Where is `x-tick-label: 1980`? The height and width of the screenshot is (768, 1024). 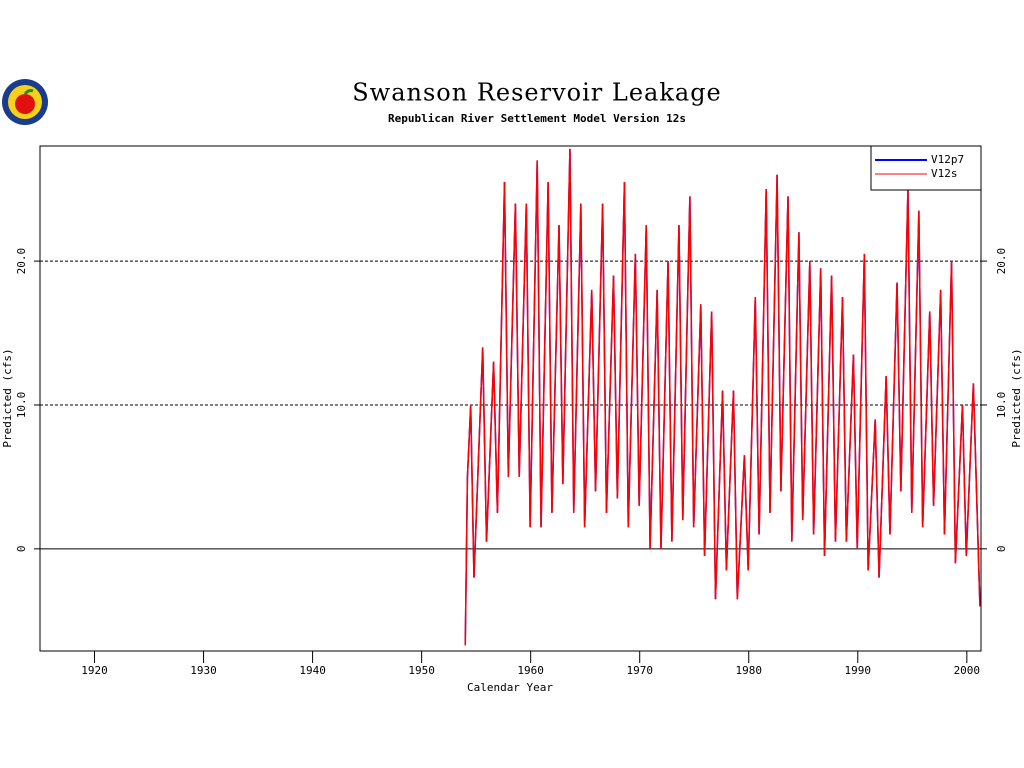 x-tick-label: 1980 is located at coordinates (748, 670).